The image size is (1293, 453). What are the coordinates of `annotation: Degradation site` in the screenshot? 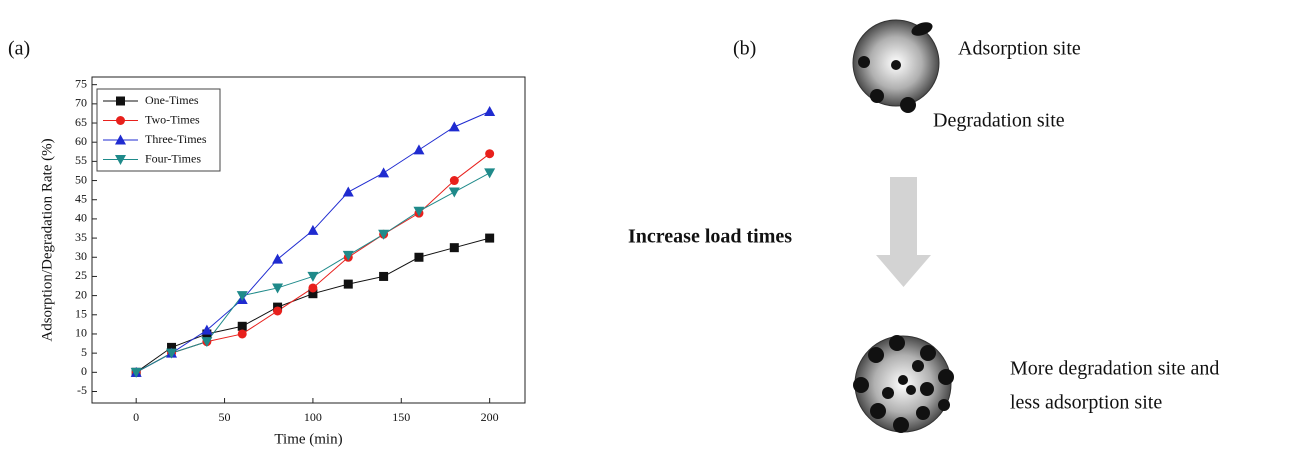 It's located at (999, 121).